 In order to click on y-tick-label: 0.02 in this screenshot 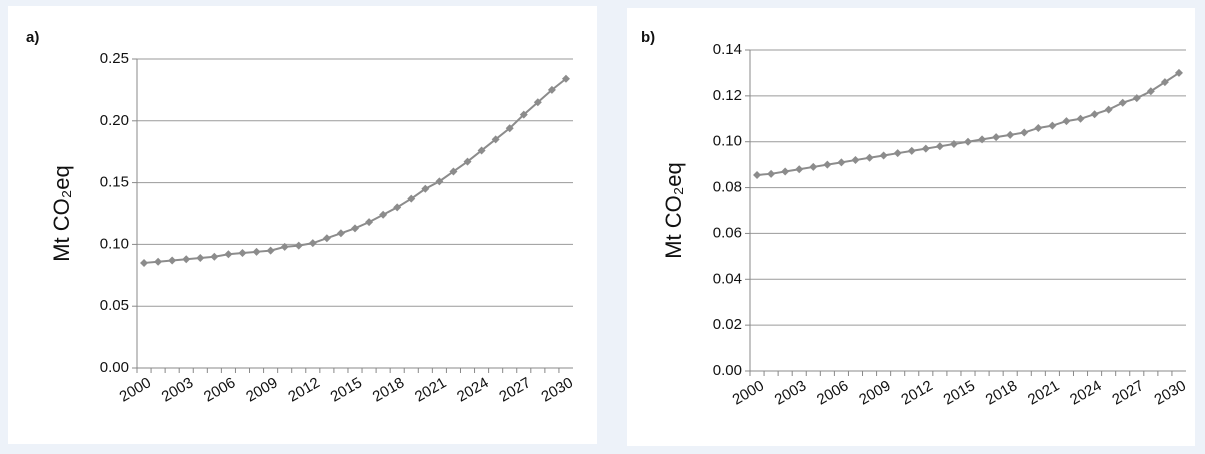, I will do `click(727, 324)`.